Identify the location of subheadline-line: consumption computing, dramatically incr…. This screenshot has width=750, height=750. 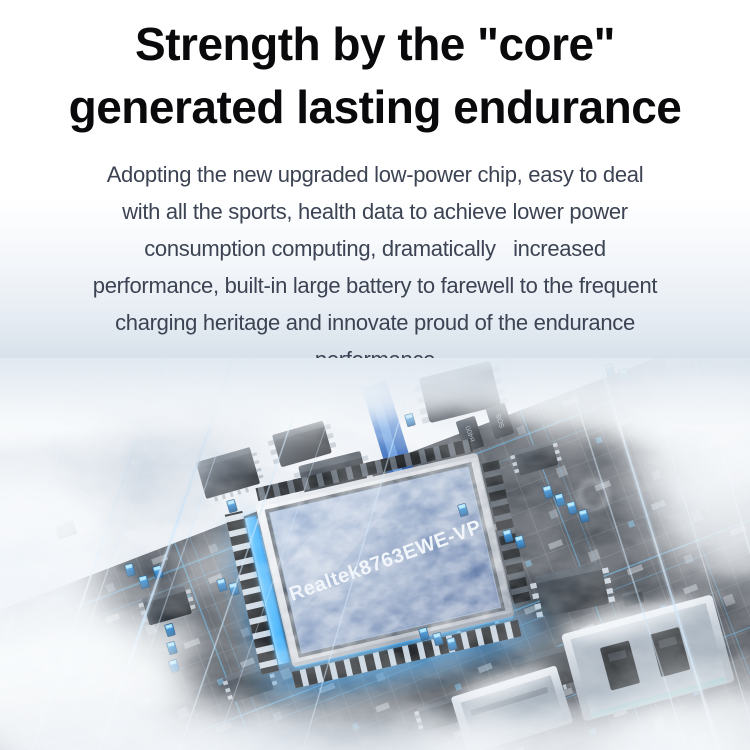
(375, 248).